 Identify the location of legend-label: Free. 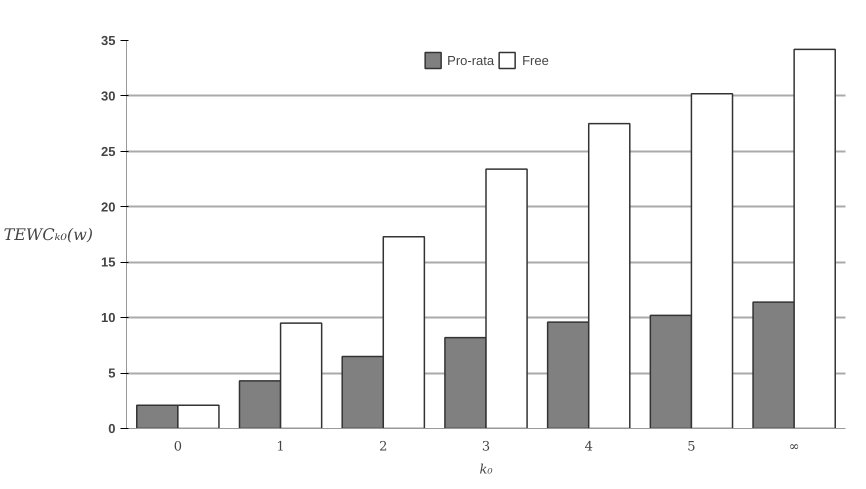
(535, 60).